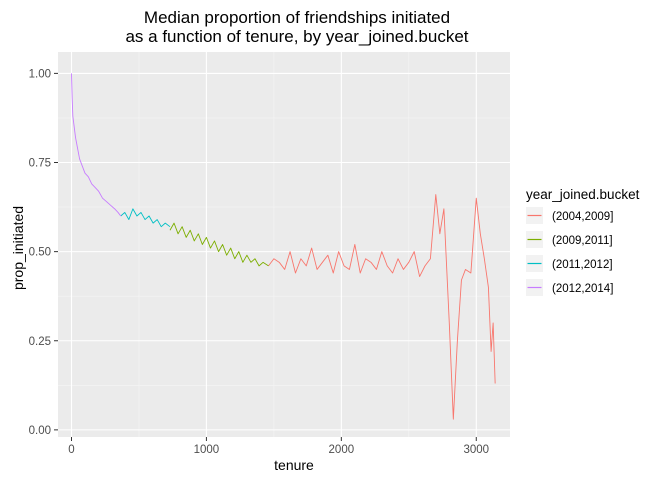 The height and width of the screenshot is (480, 672). Describe the element at coordinates (342, 450) in the screenshot. I see `x-tick-label: 2000` at that location.